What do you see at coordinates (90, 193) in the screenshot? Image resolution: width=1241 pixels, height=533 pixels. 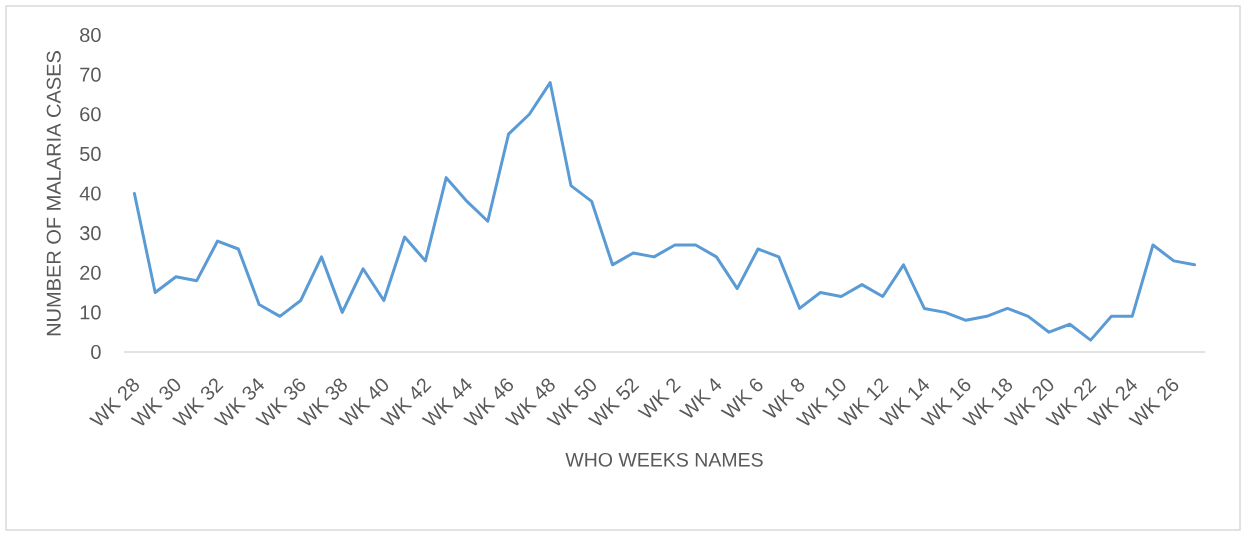 I see `y-tick-label: 40` at bounding box center [90, 193].